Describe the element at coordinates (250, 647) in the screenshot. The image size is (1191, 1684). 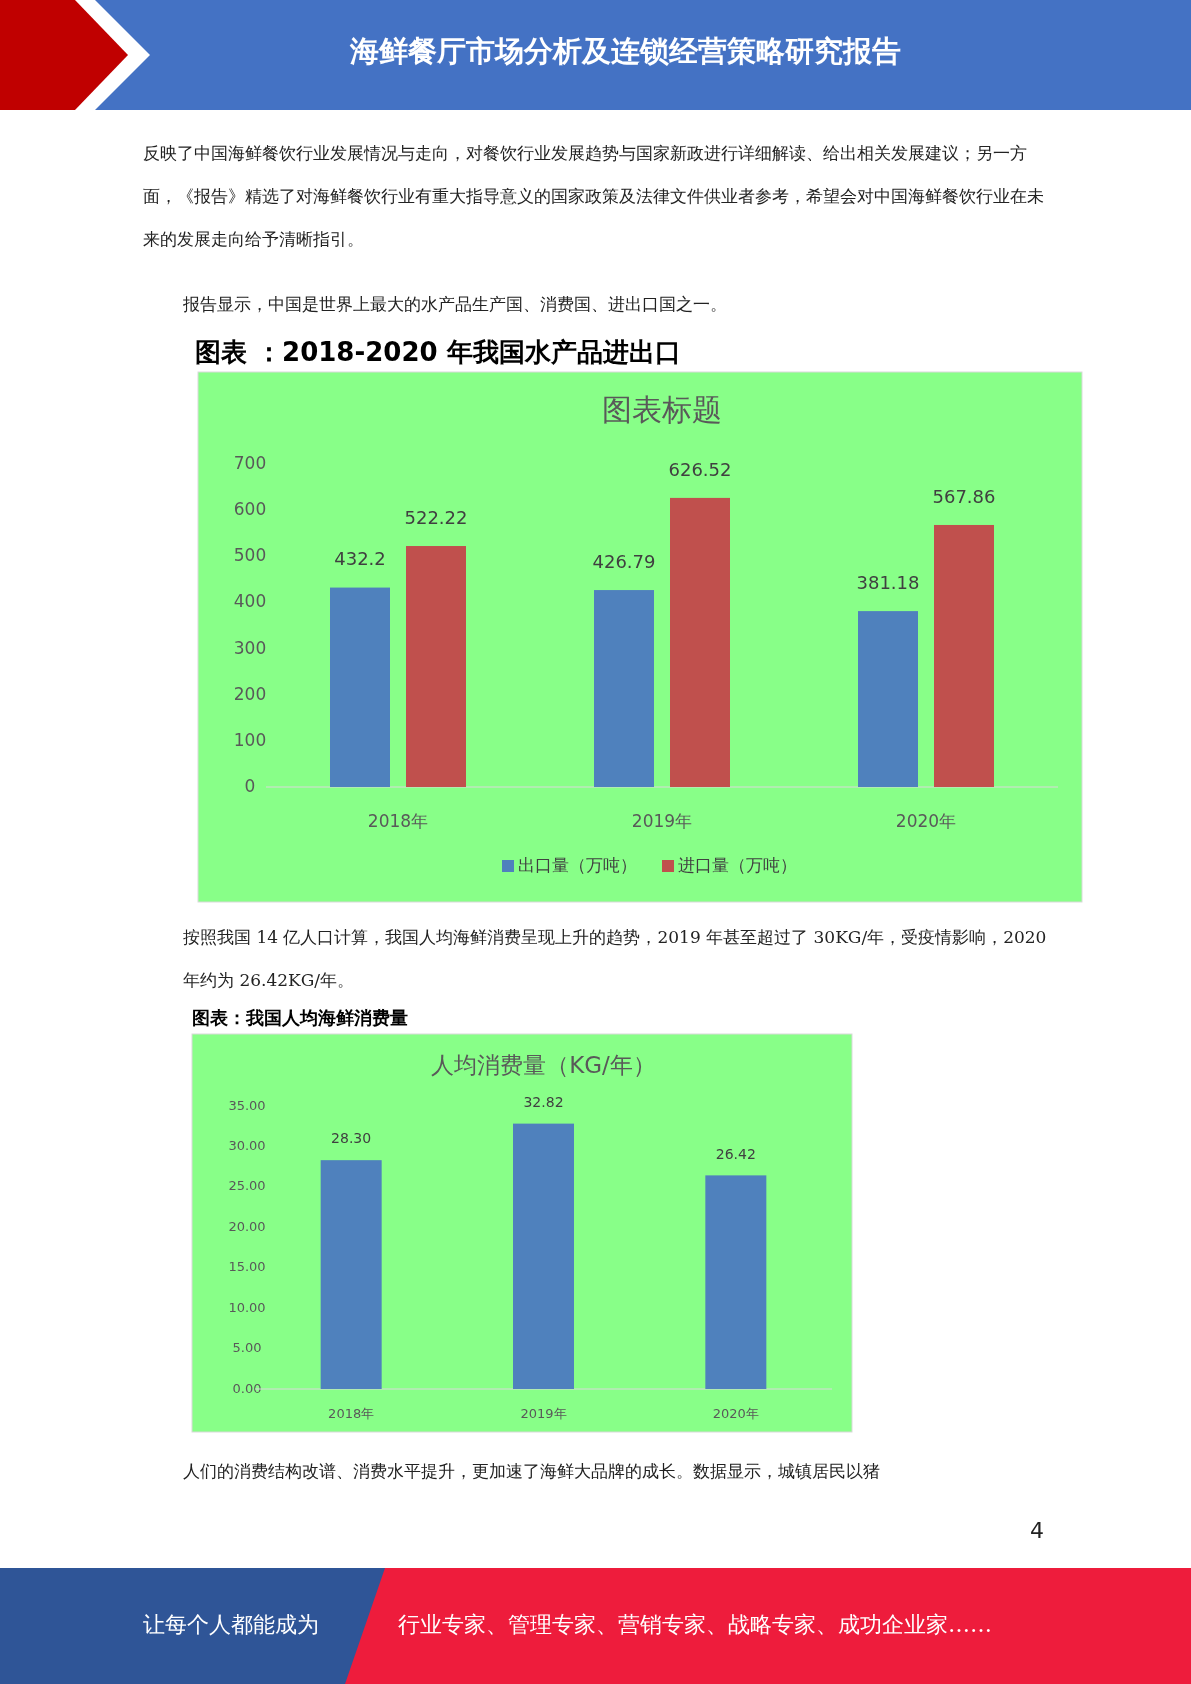
I see `y-tick-label: 300` at that location.